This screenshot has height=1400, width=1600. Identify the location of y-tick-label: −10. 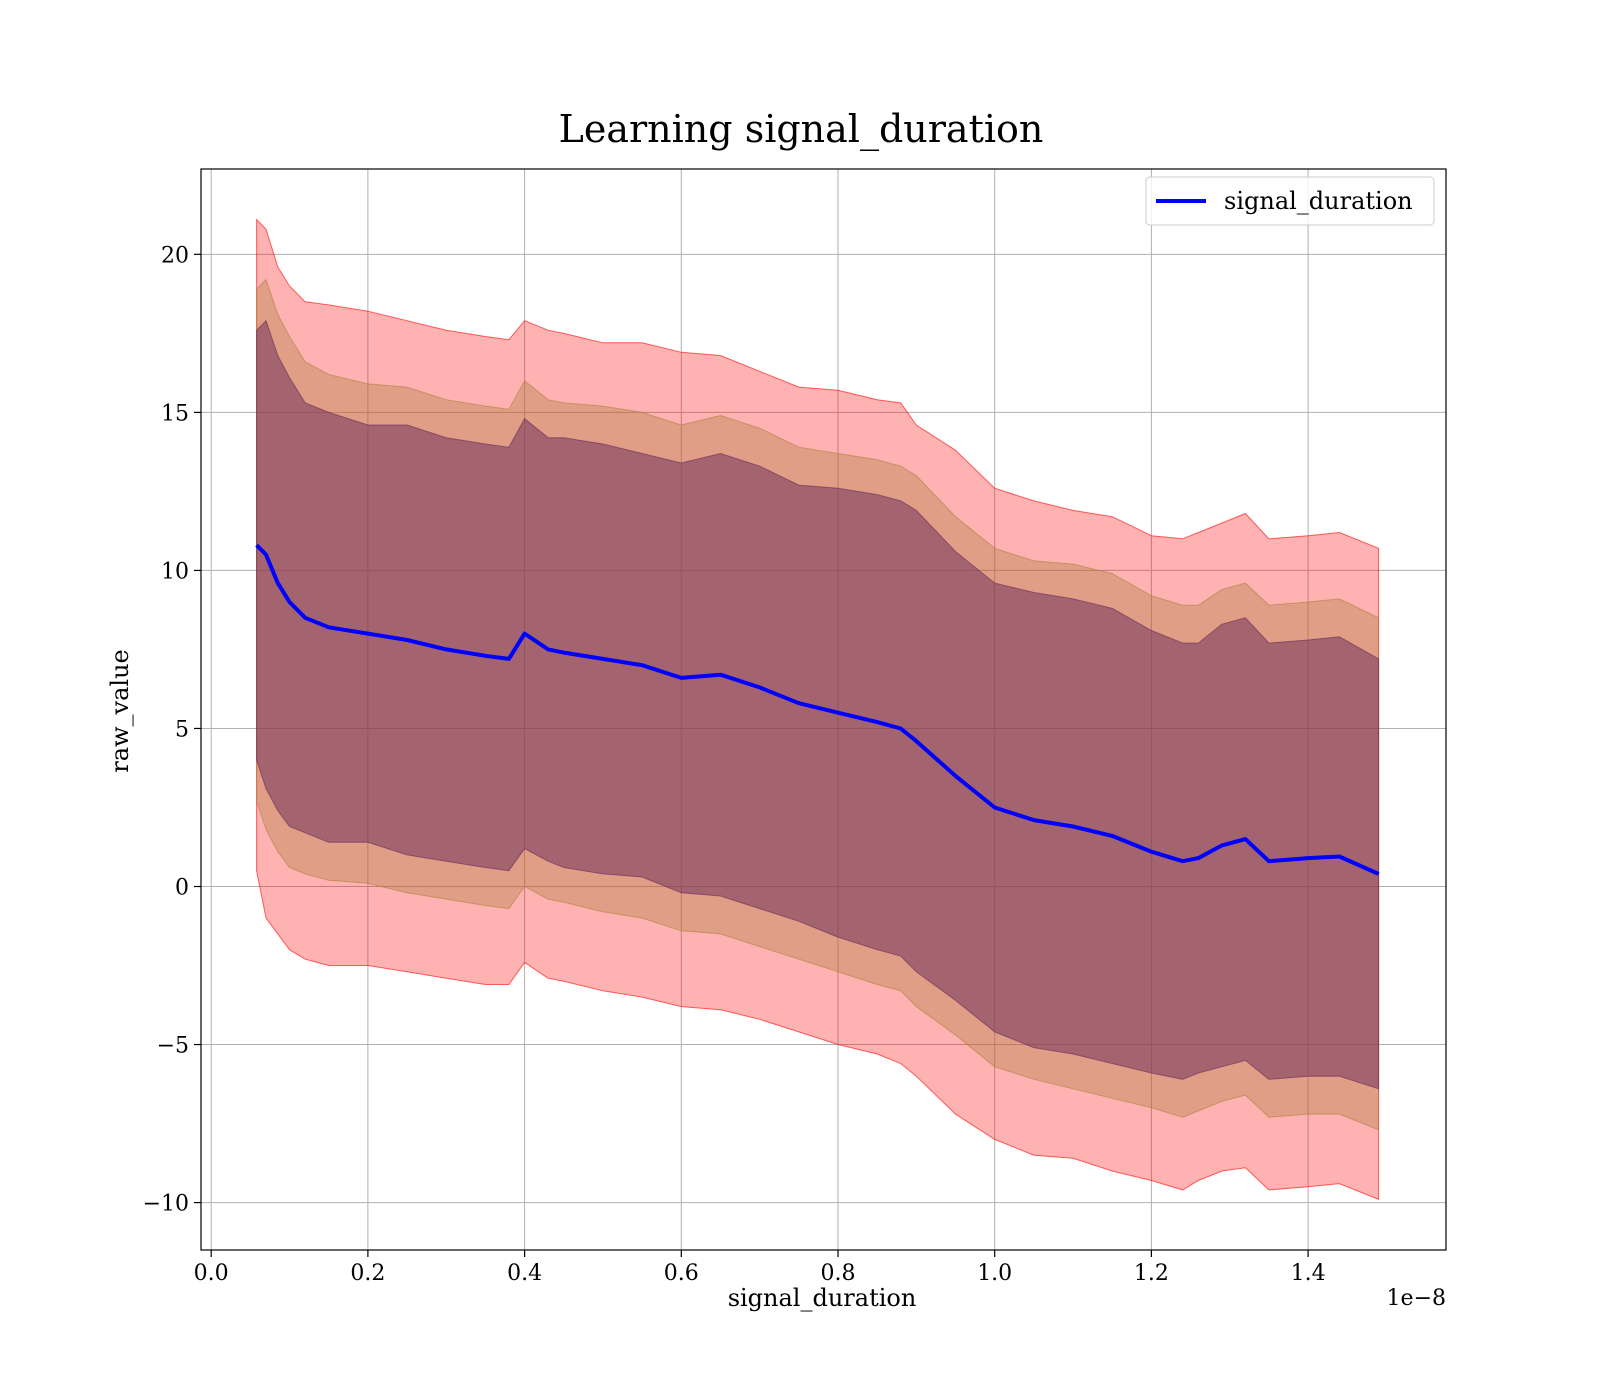
(166, 1204).